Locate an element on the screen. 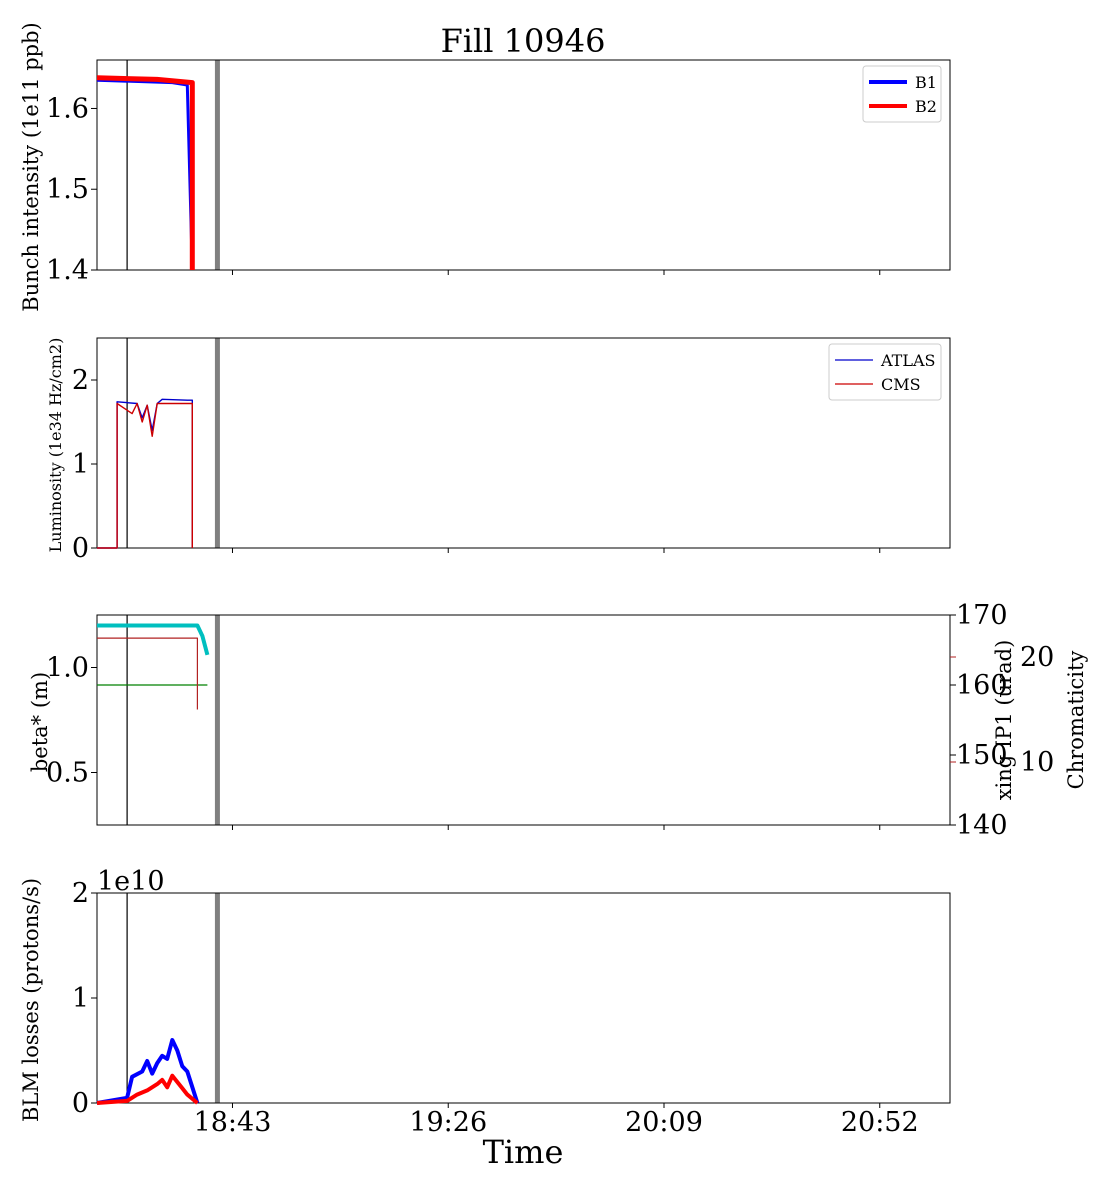  y-tick-label: 1.4 is located at coordinates (67, 270).